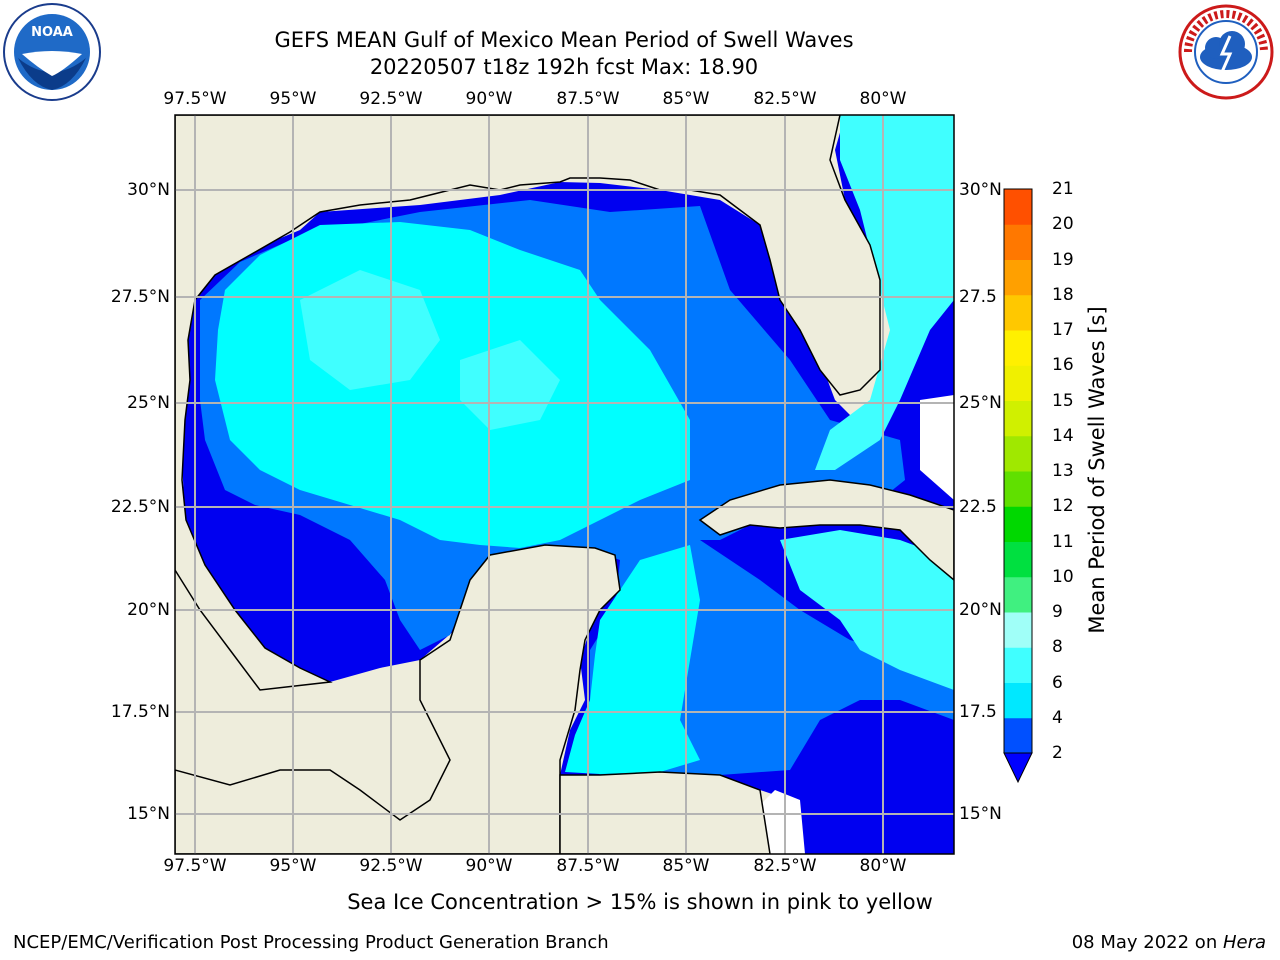 The height and width of the screenshot is (960, 1280). Describe the element at coordinates (148, 190) in the screenshot. I see `lat-label-left: 30°N` at that location.